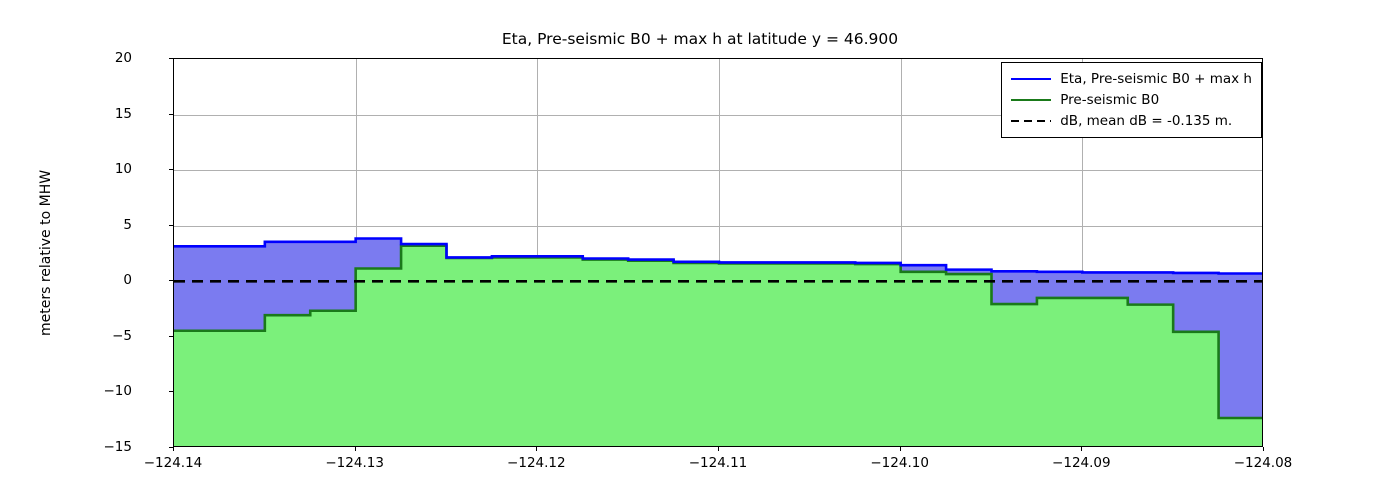  I want to click on x-tick-label: −124.09, so click(1081, 463).